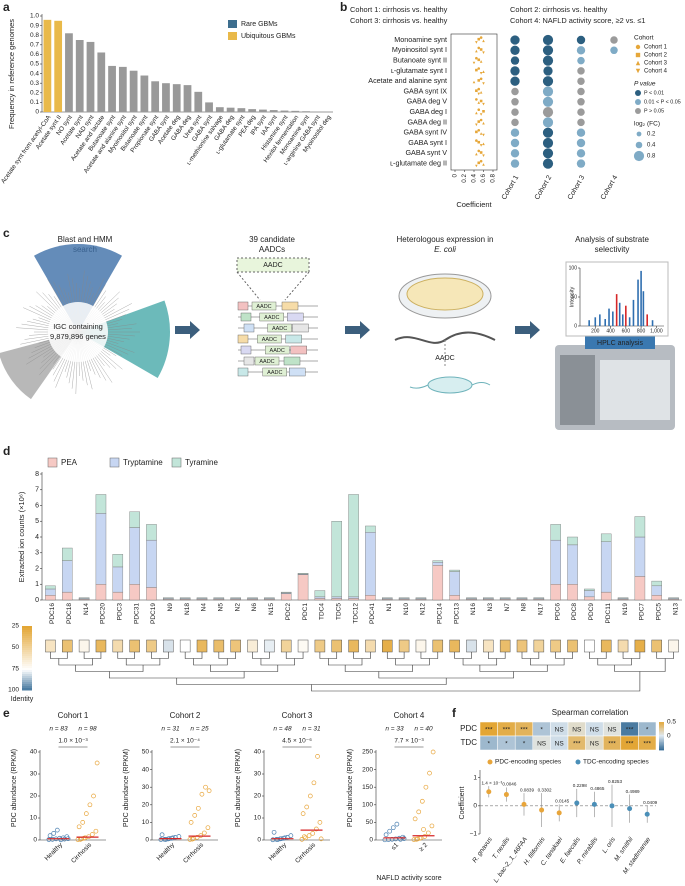  What do you see at coordinates (34, 54) in the screenshot?
I see `y-tick-label: 0.6` at bounding box center [34, 54].